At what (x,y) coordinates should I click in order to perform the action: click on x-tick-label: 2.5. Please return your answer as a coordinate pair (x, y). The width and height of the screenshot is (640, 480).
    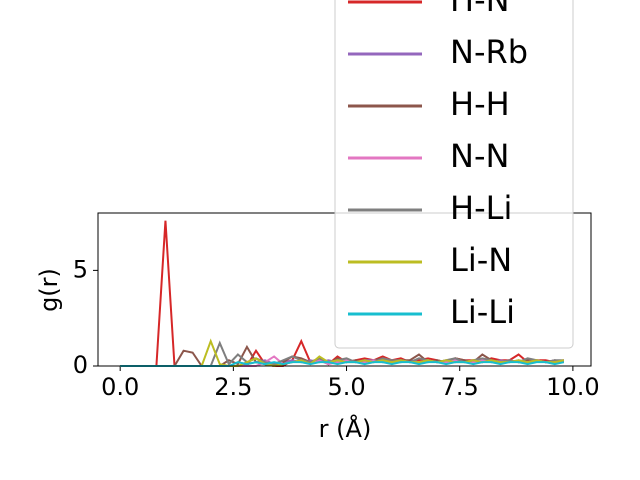
    Looking at the image, I should click on (233, 387).